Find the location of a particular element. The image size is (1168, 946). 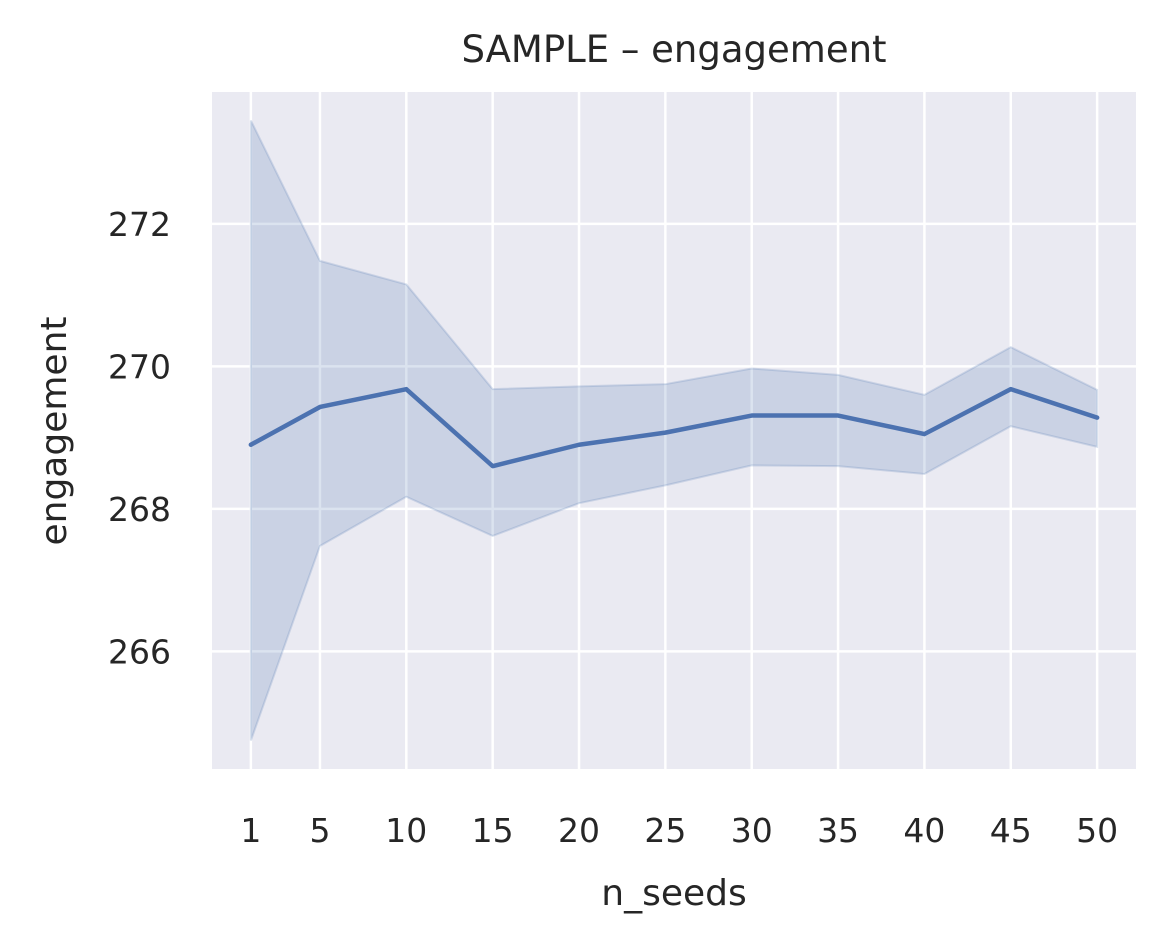

x-axis-label: n_seeds is located at coordinates (673, 893).